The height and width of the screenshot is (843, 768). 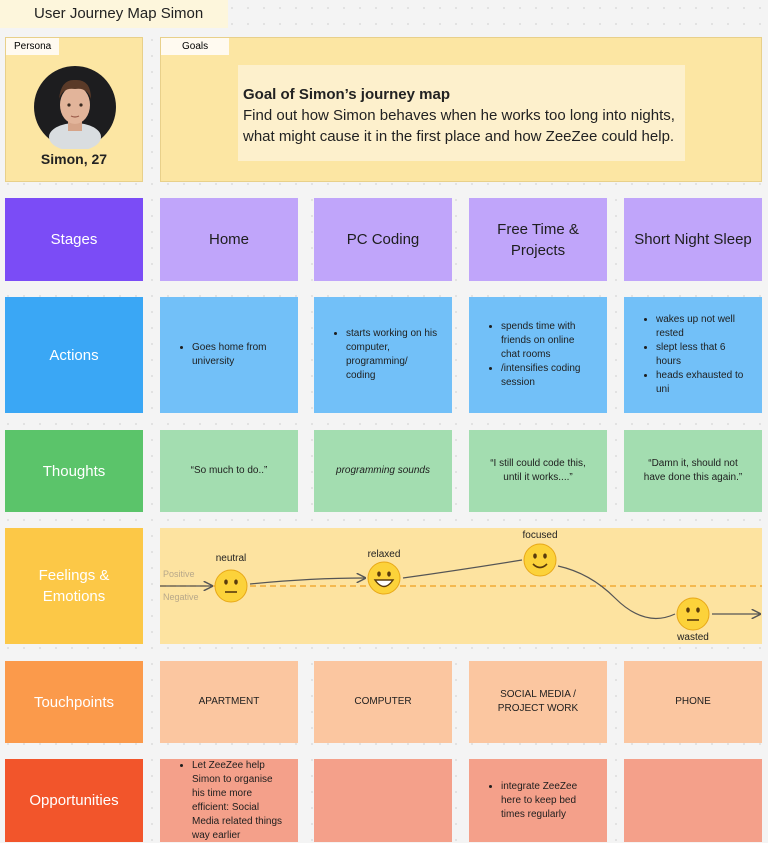 I want to click on cell: programming sounds, so click(x=383, y=471).